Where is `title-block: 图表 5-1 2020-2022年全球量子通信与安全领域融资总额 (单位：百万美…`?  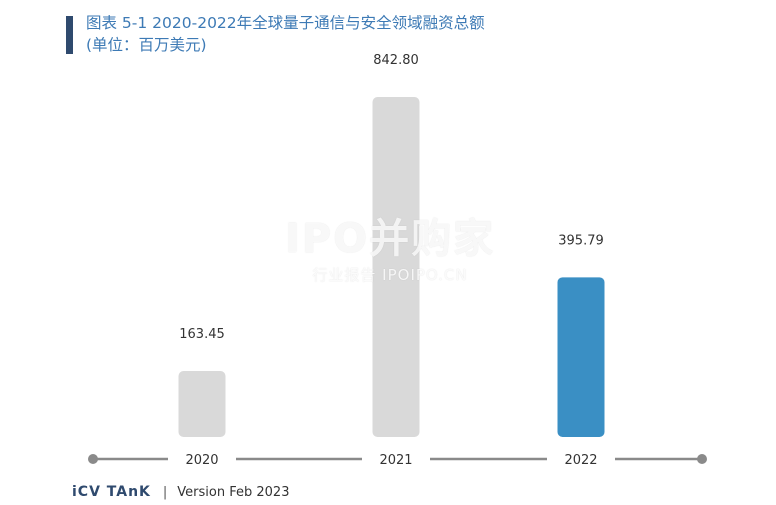
title-block: 图表 5-1 2020-2022年全球量子通信与安全领域融资总额 (单位：百万美… is located at coordinates (285, 34).